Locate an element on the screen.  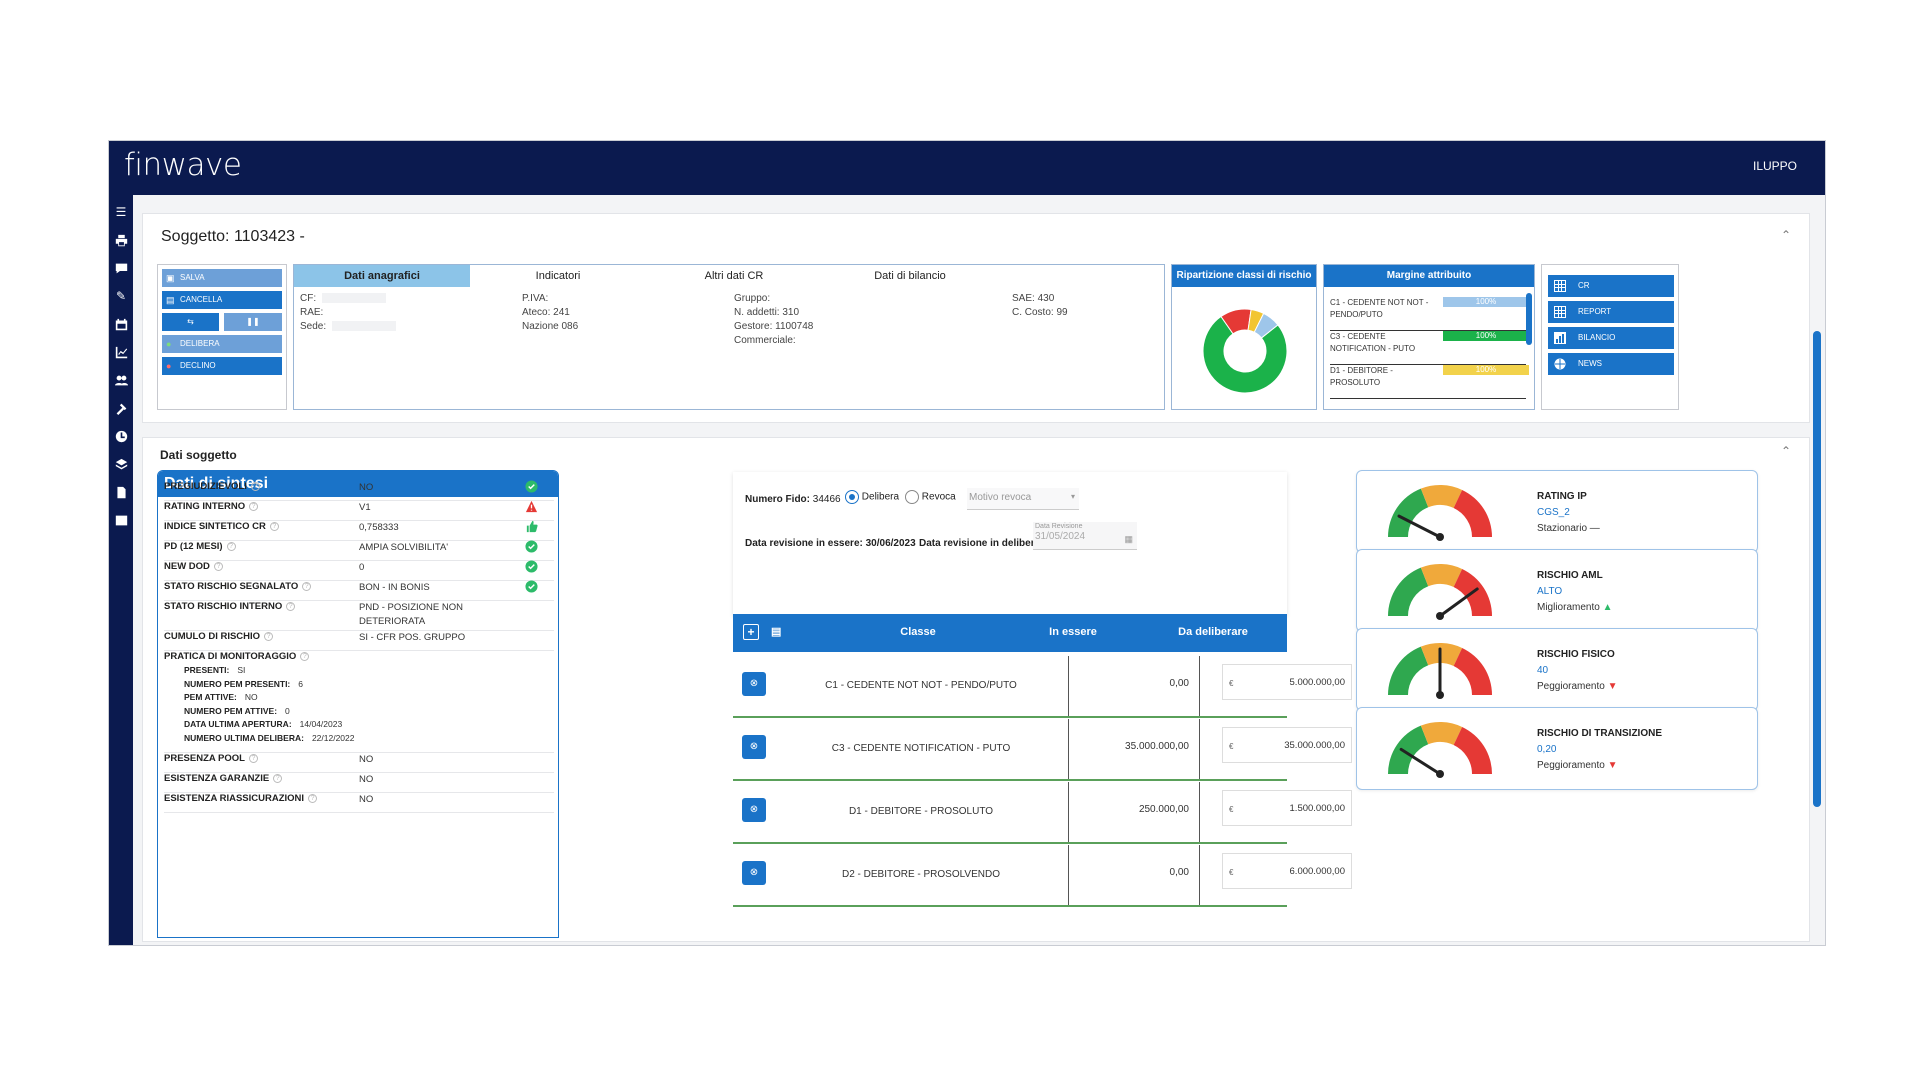
margine-bar: 100% is located at coordinates (1486, 336).